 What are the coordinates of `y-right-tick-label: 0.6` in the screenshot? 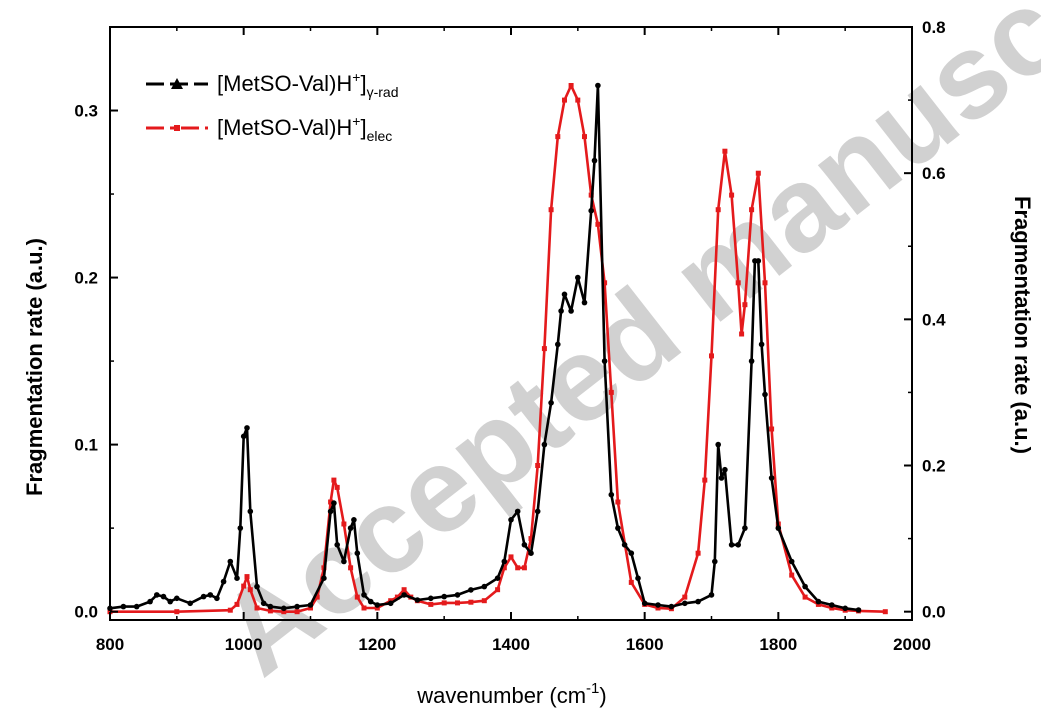 It's located at (934, 173).